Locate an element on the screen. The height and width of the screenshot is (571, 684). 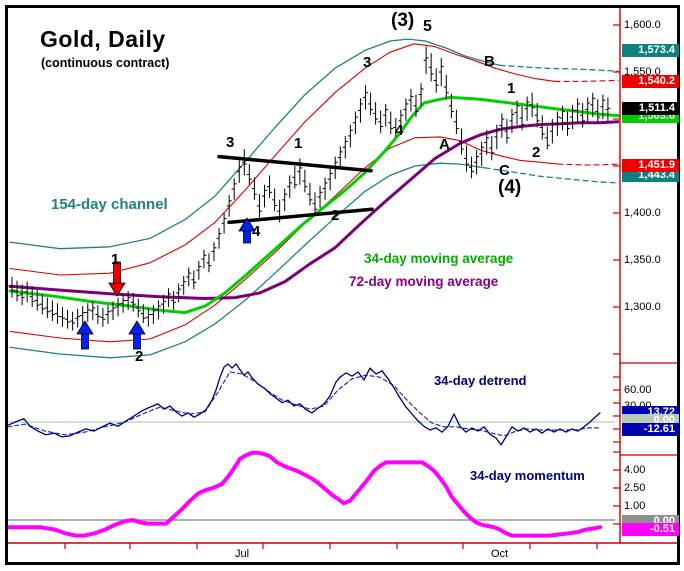
axis-value-label: 1,350.0 is located at coordinates (642, 260).